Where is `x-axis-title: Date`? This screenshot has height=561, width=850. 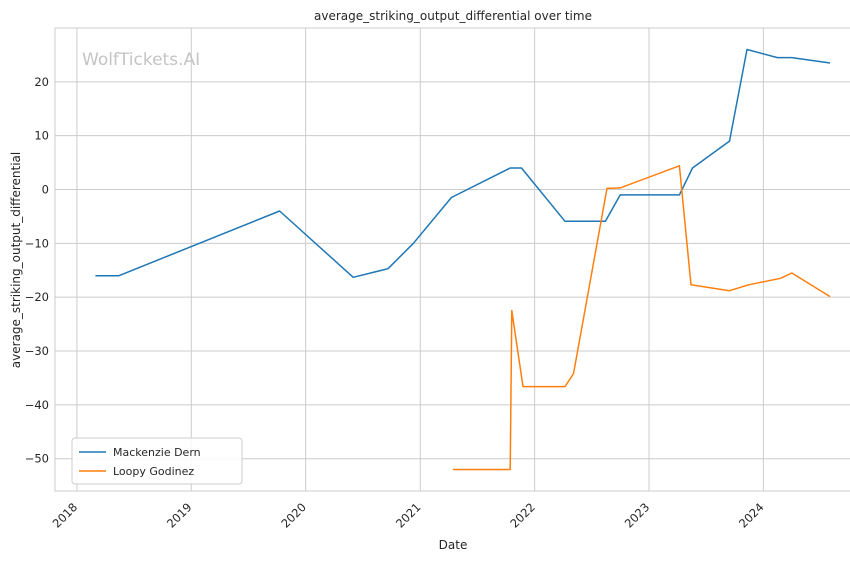
x-axis-title: Date is located at coordinates (453, 545).